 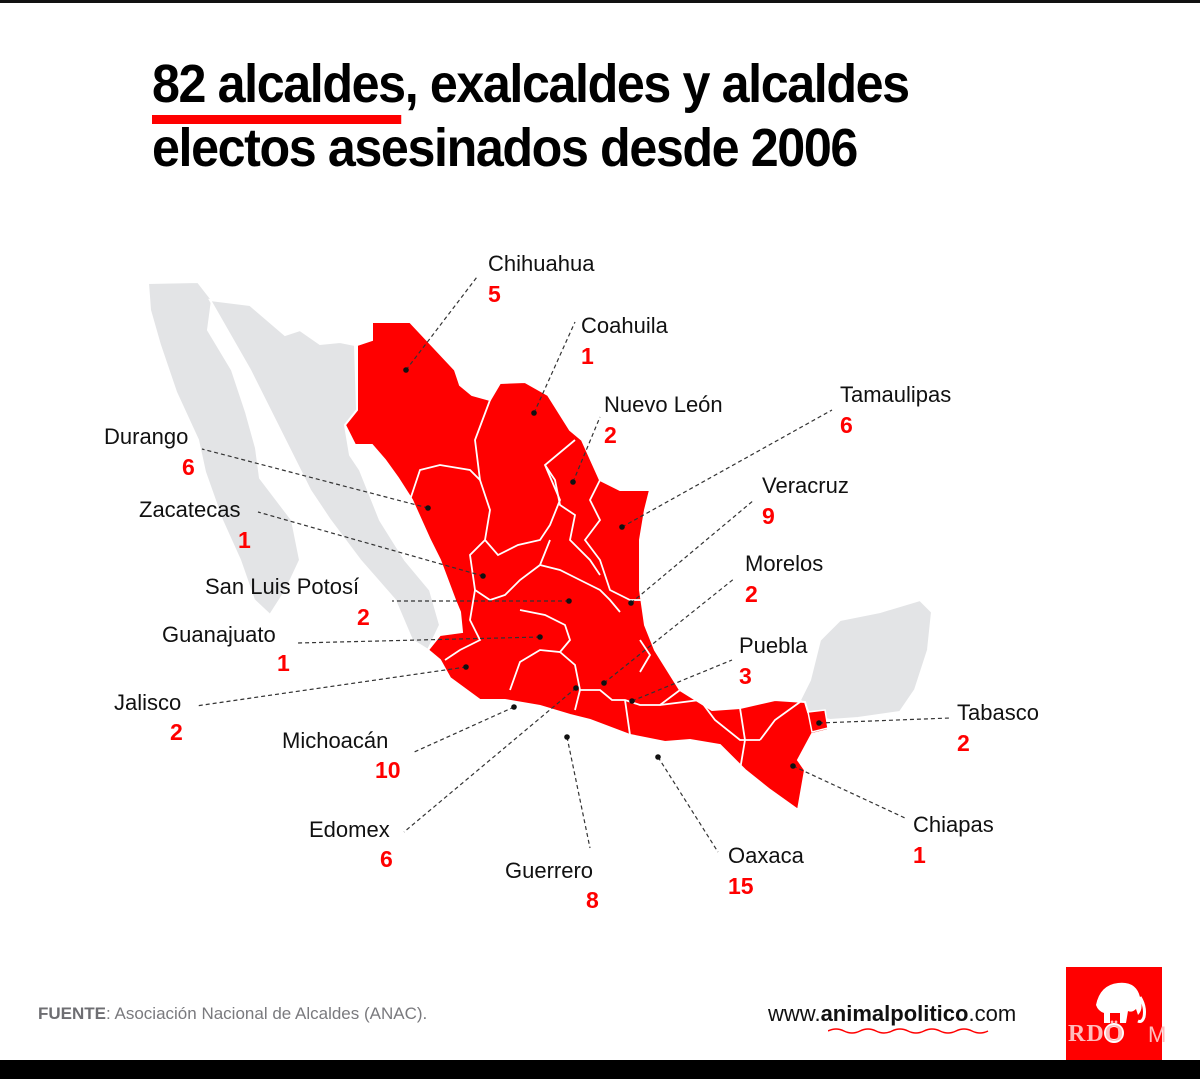 What do you see at coordinates (335, 740) in the screenshot?
I see `label-michoacan: Michoacán` at bounding box center [335, 740].